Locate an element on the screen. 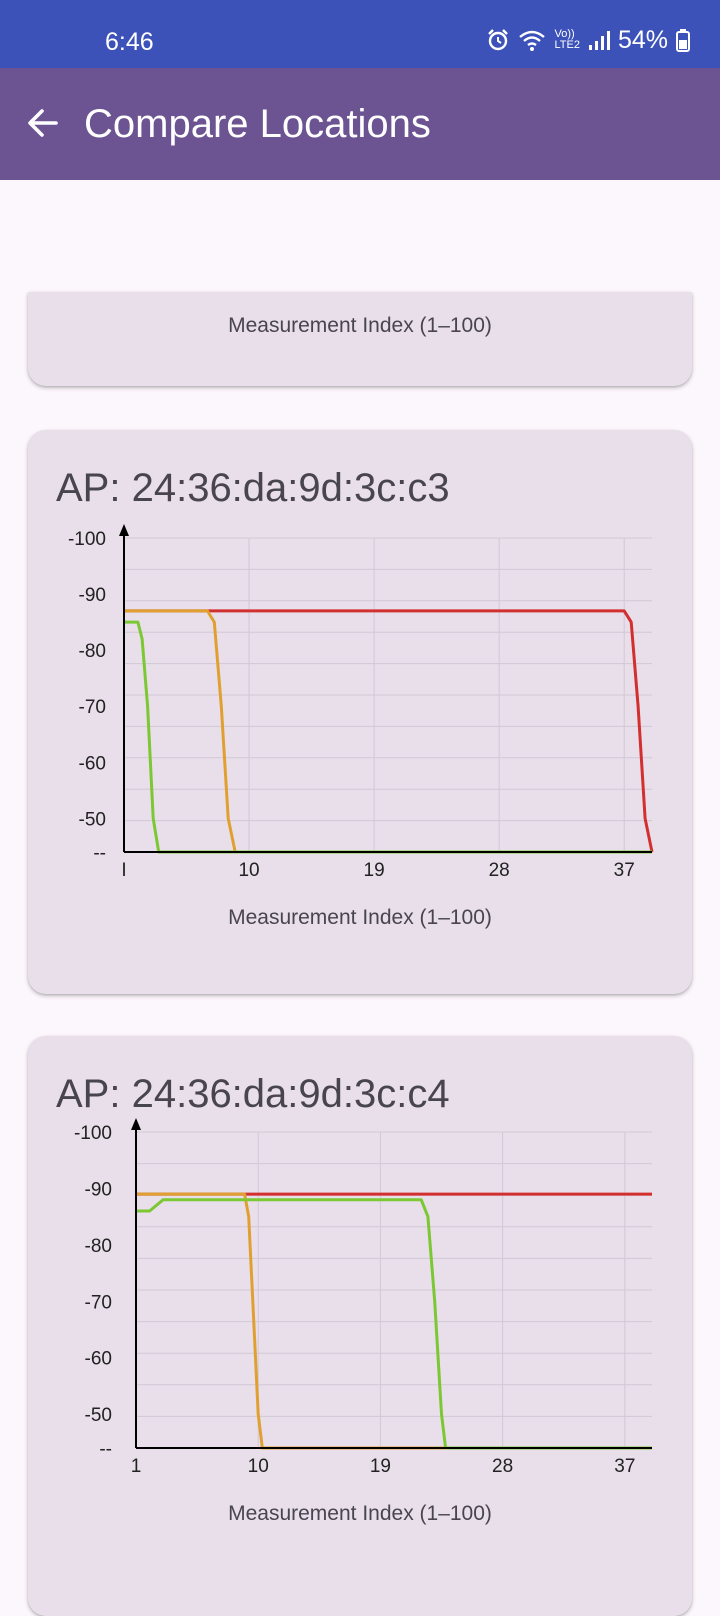  volte-label: Vo)) is located at coordinates (564, 34).